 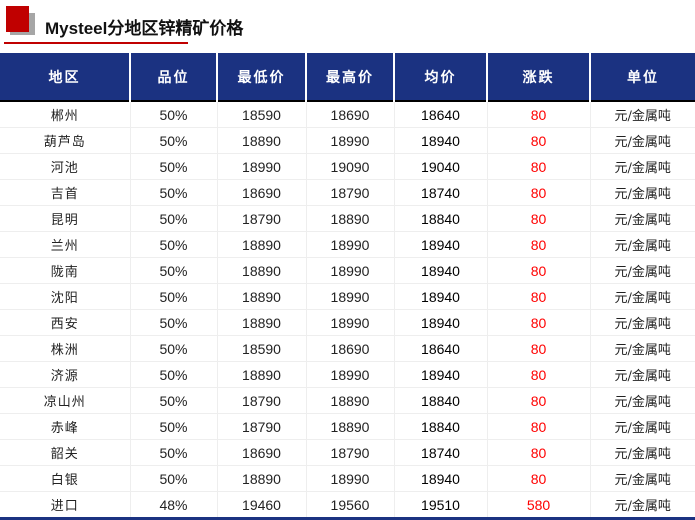 What do you see at coordinates (173, 505) in the screenshot?
I see `cell-grade: 48%` at bounding box center [173, 505].